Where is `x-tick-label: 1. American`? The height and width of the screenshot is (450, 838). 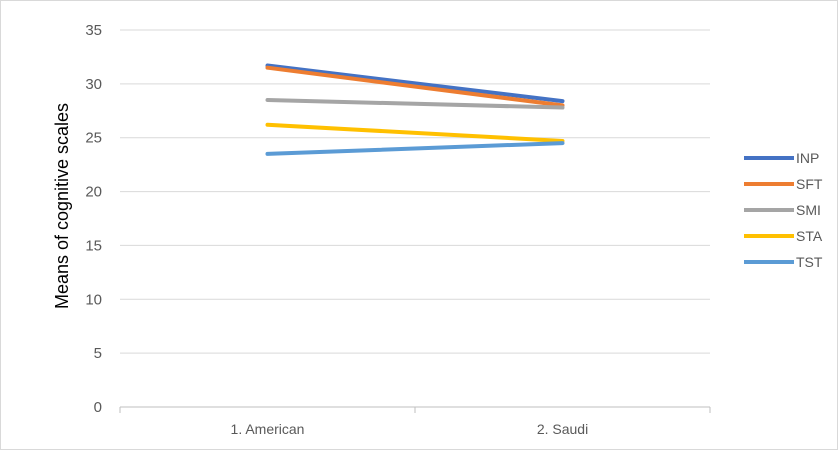 x-tick-label: 1. American is located at coordinates (268, 429).